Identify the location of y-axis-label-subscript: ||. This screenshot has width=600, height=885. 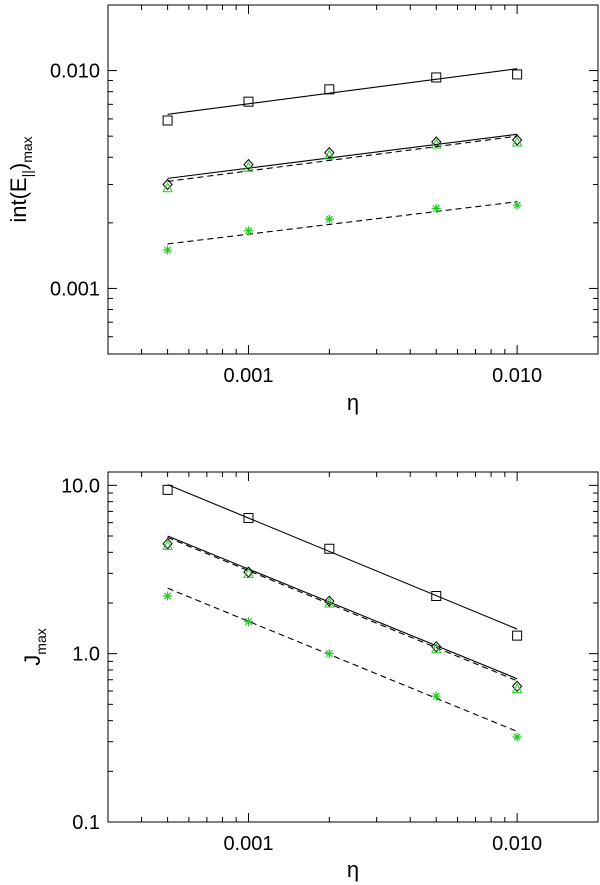
(27, 173).